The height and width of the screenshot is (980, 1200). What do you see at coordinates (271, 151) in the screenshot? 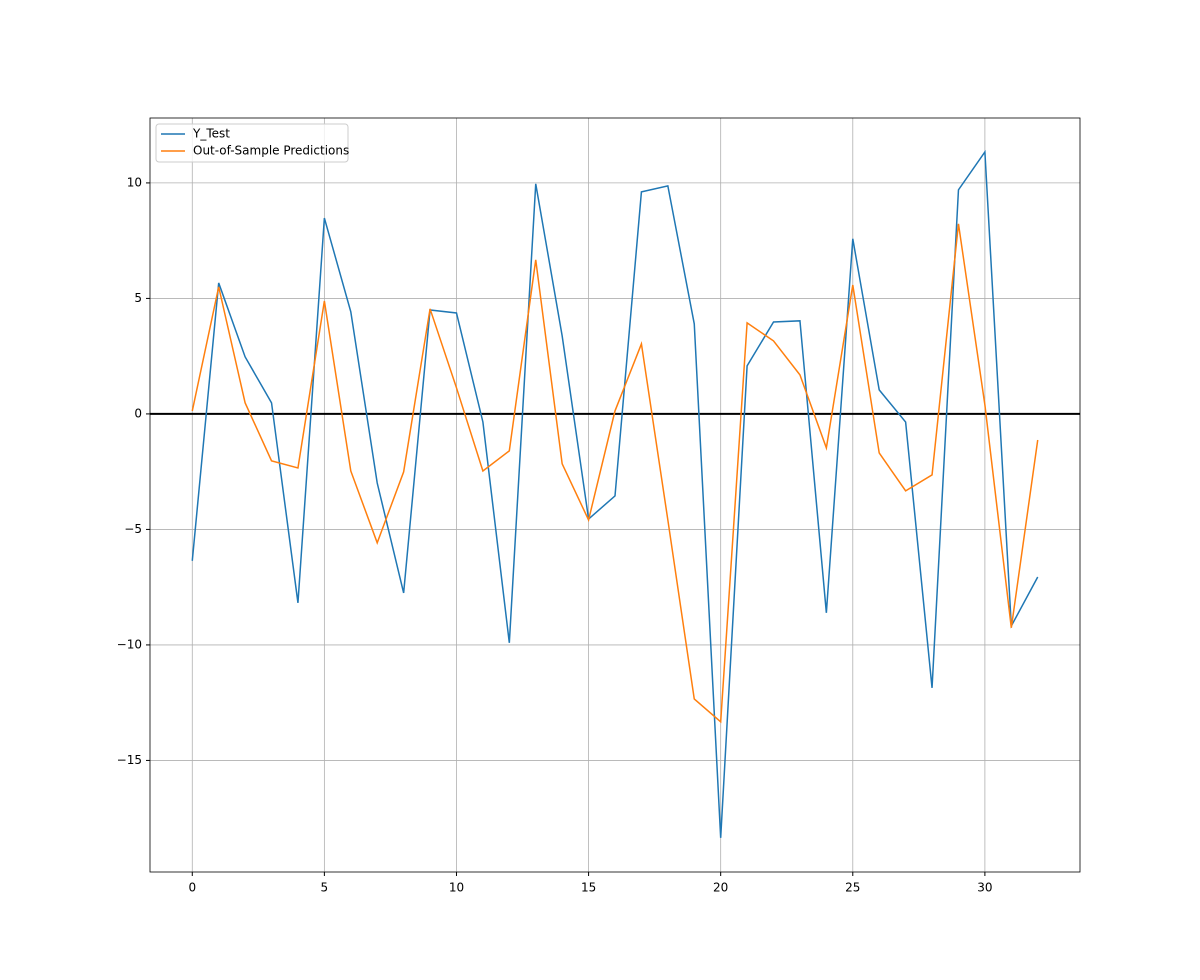
I see `legend-label: Out-of-Sample Predictions` at bounding box center [271, 151].